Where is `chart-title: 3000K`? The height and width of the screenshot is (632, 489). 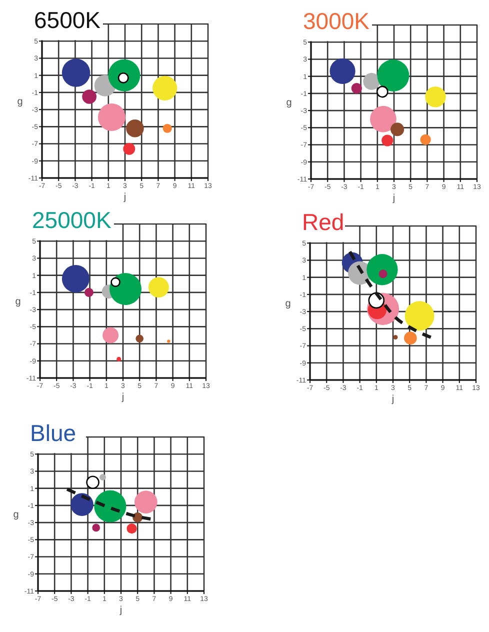 chart-title: 3000K is located at coordinates (336, 21).